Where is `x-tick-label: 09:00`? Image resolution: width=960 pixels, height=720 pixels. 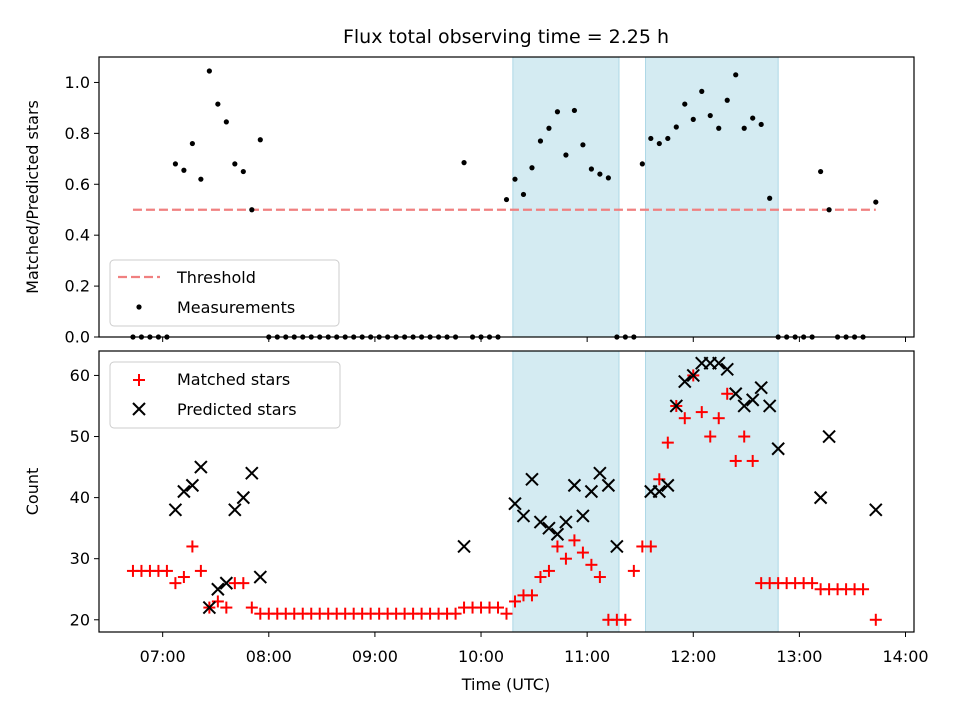
x-tick-label: 09:00 is located at coordinates (375, 656).